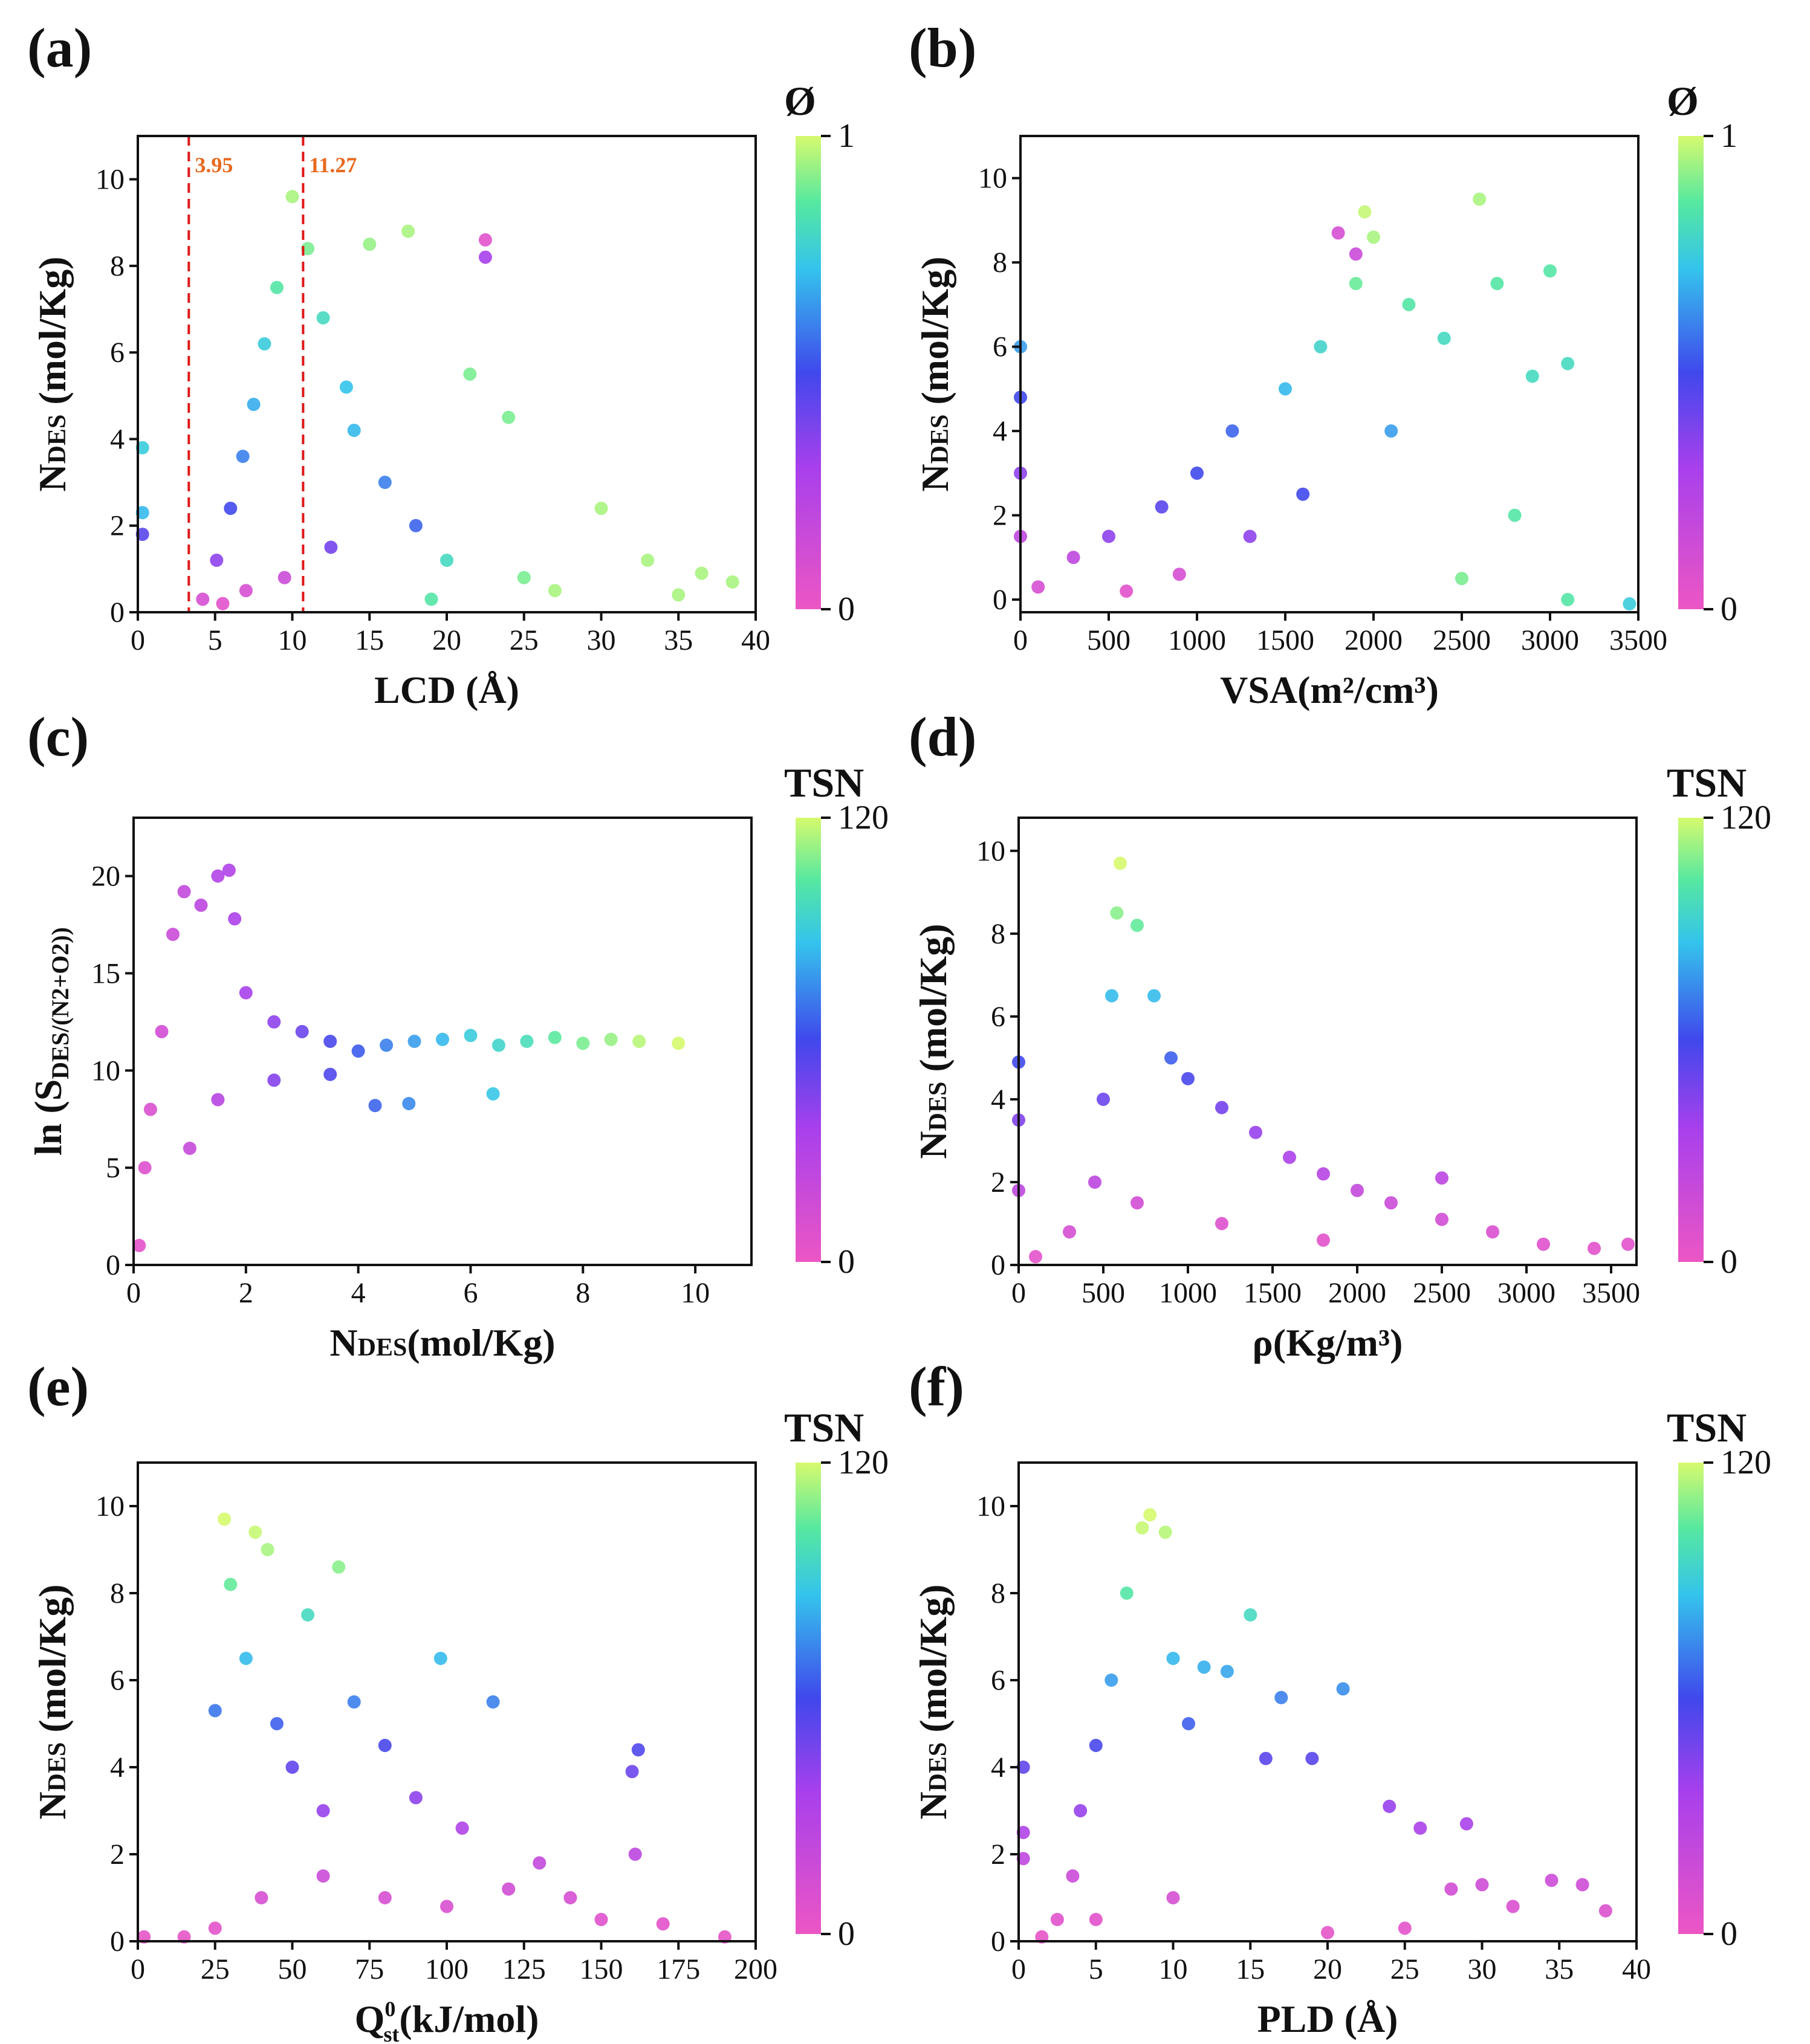 Image resolution: width=1810 pixels, height=2044 pixels. Describe the element at coordinates (1197, 640) in the screenshot. I see `x-tick-label: 1000` at that location.